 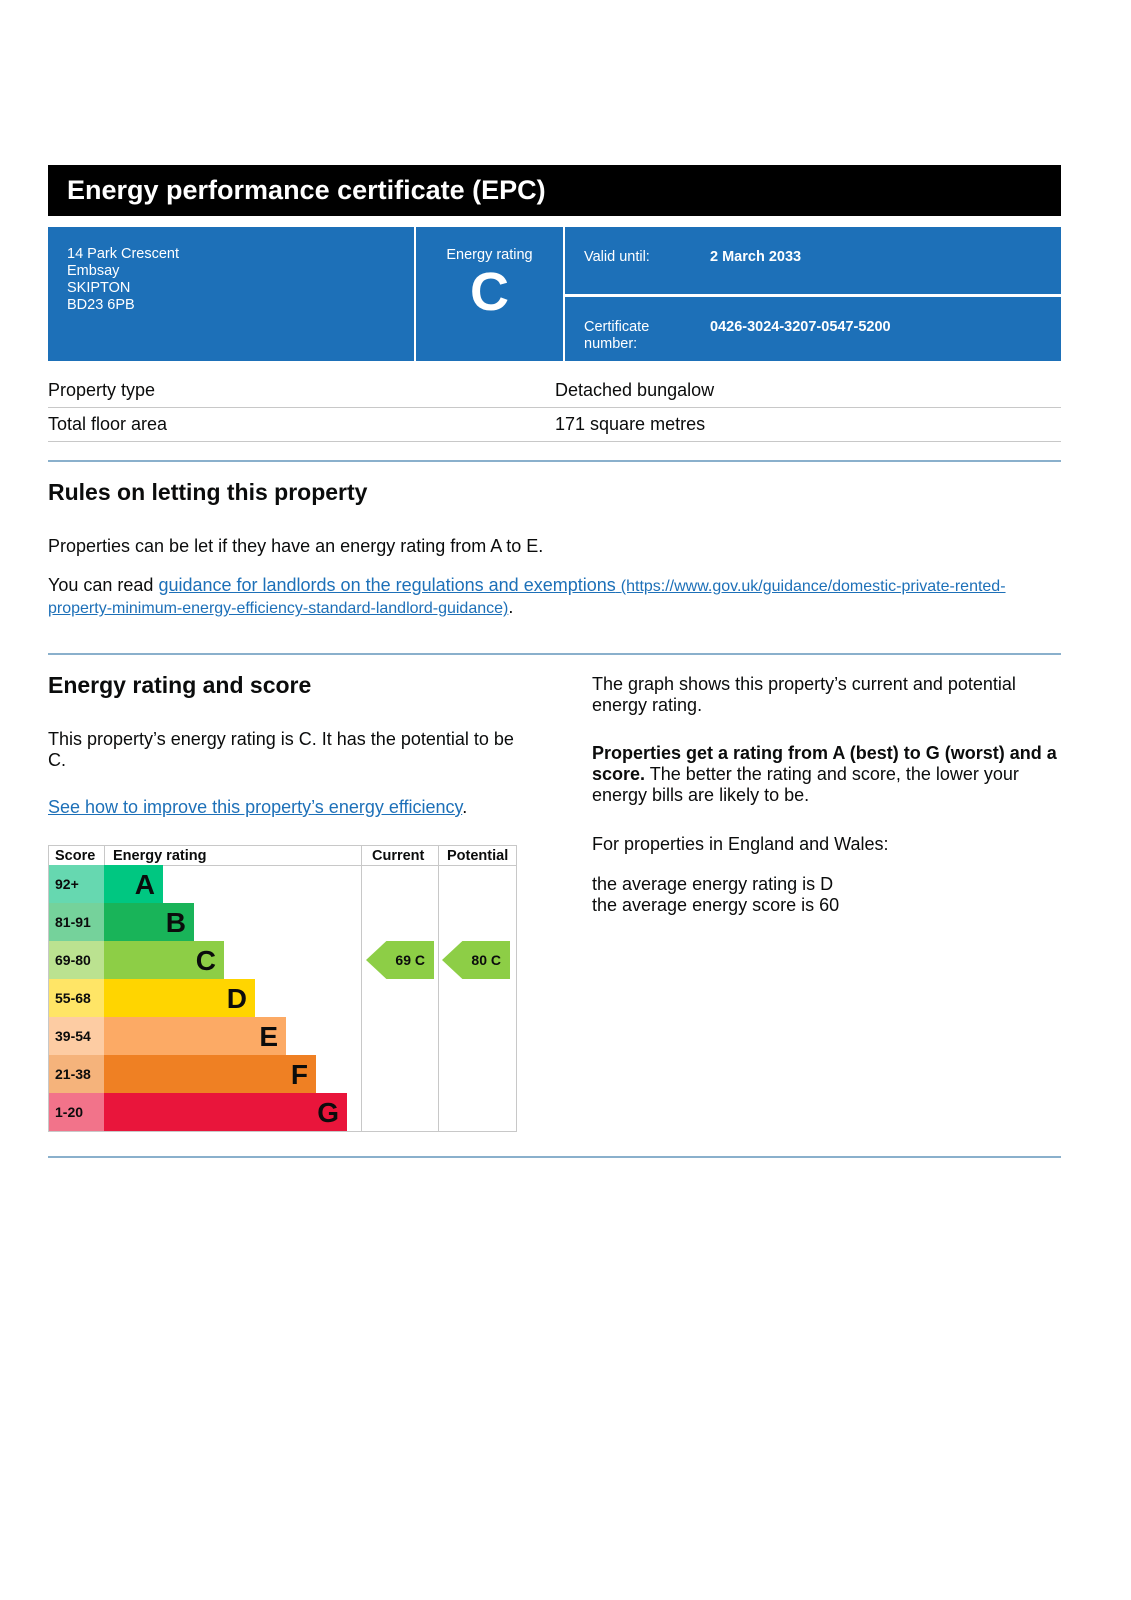 What do you see at coordinates (813, 260) in the screenshot?
I see `valid-until-panel: Valid until: 2 March 2033` at bounding box center [813, 260].